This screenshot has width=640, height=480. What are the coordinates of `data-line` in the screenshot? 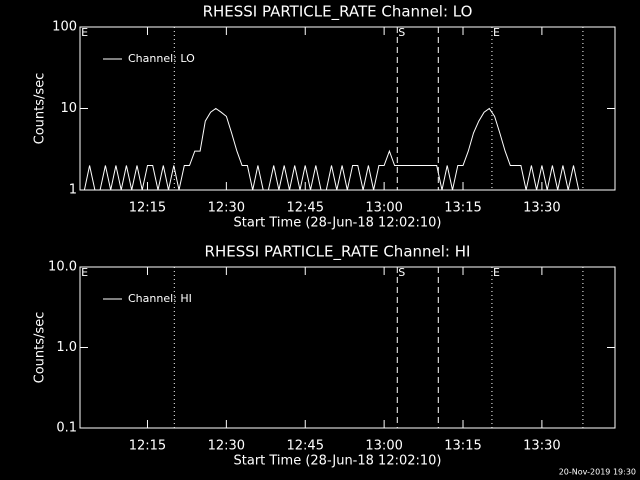 It's located at (331, 148).